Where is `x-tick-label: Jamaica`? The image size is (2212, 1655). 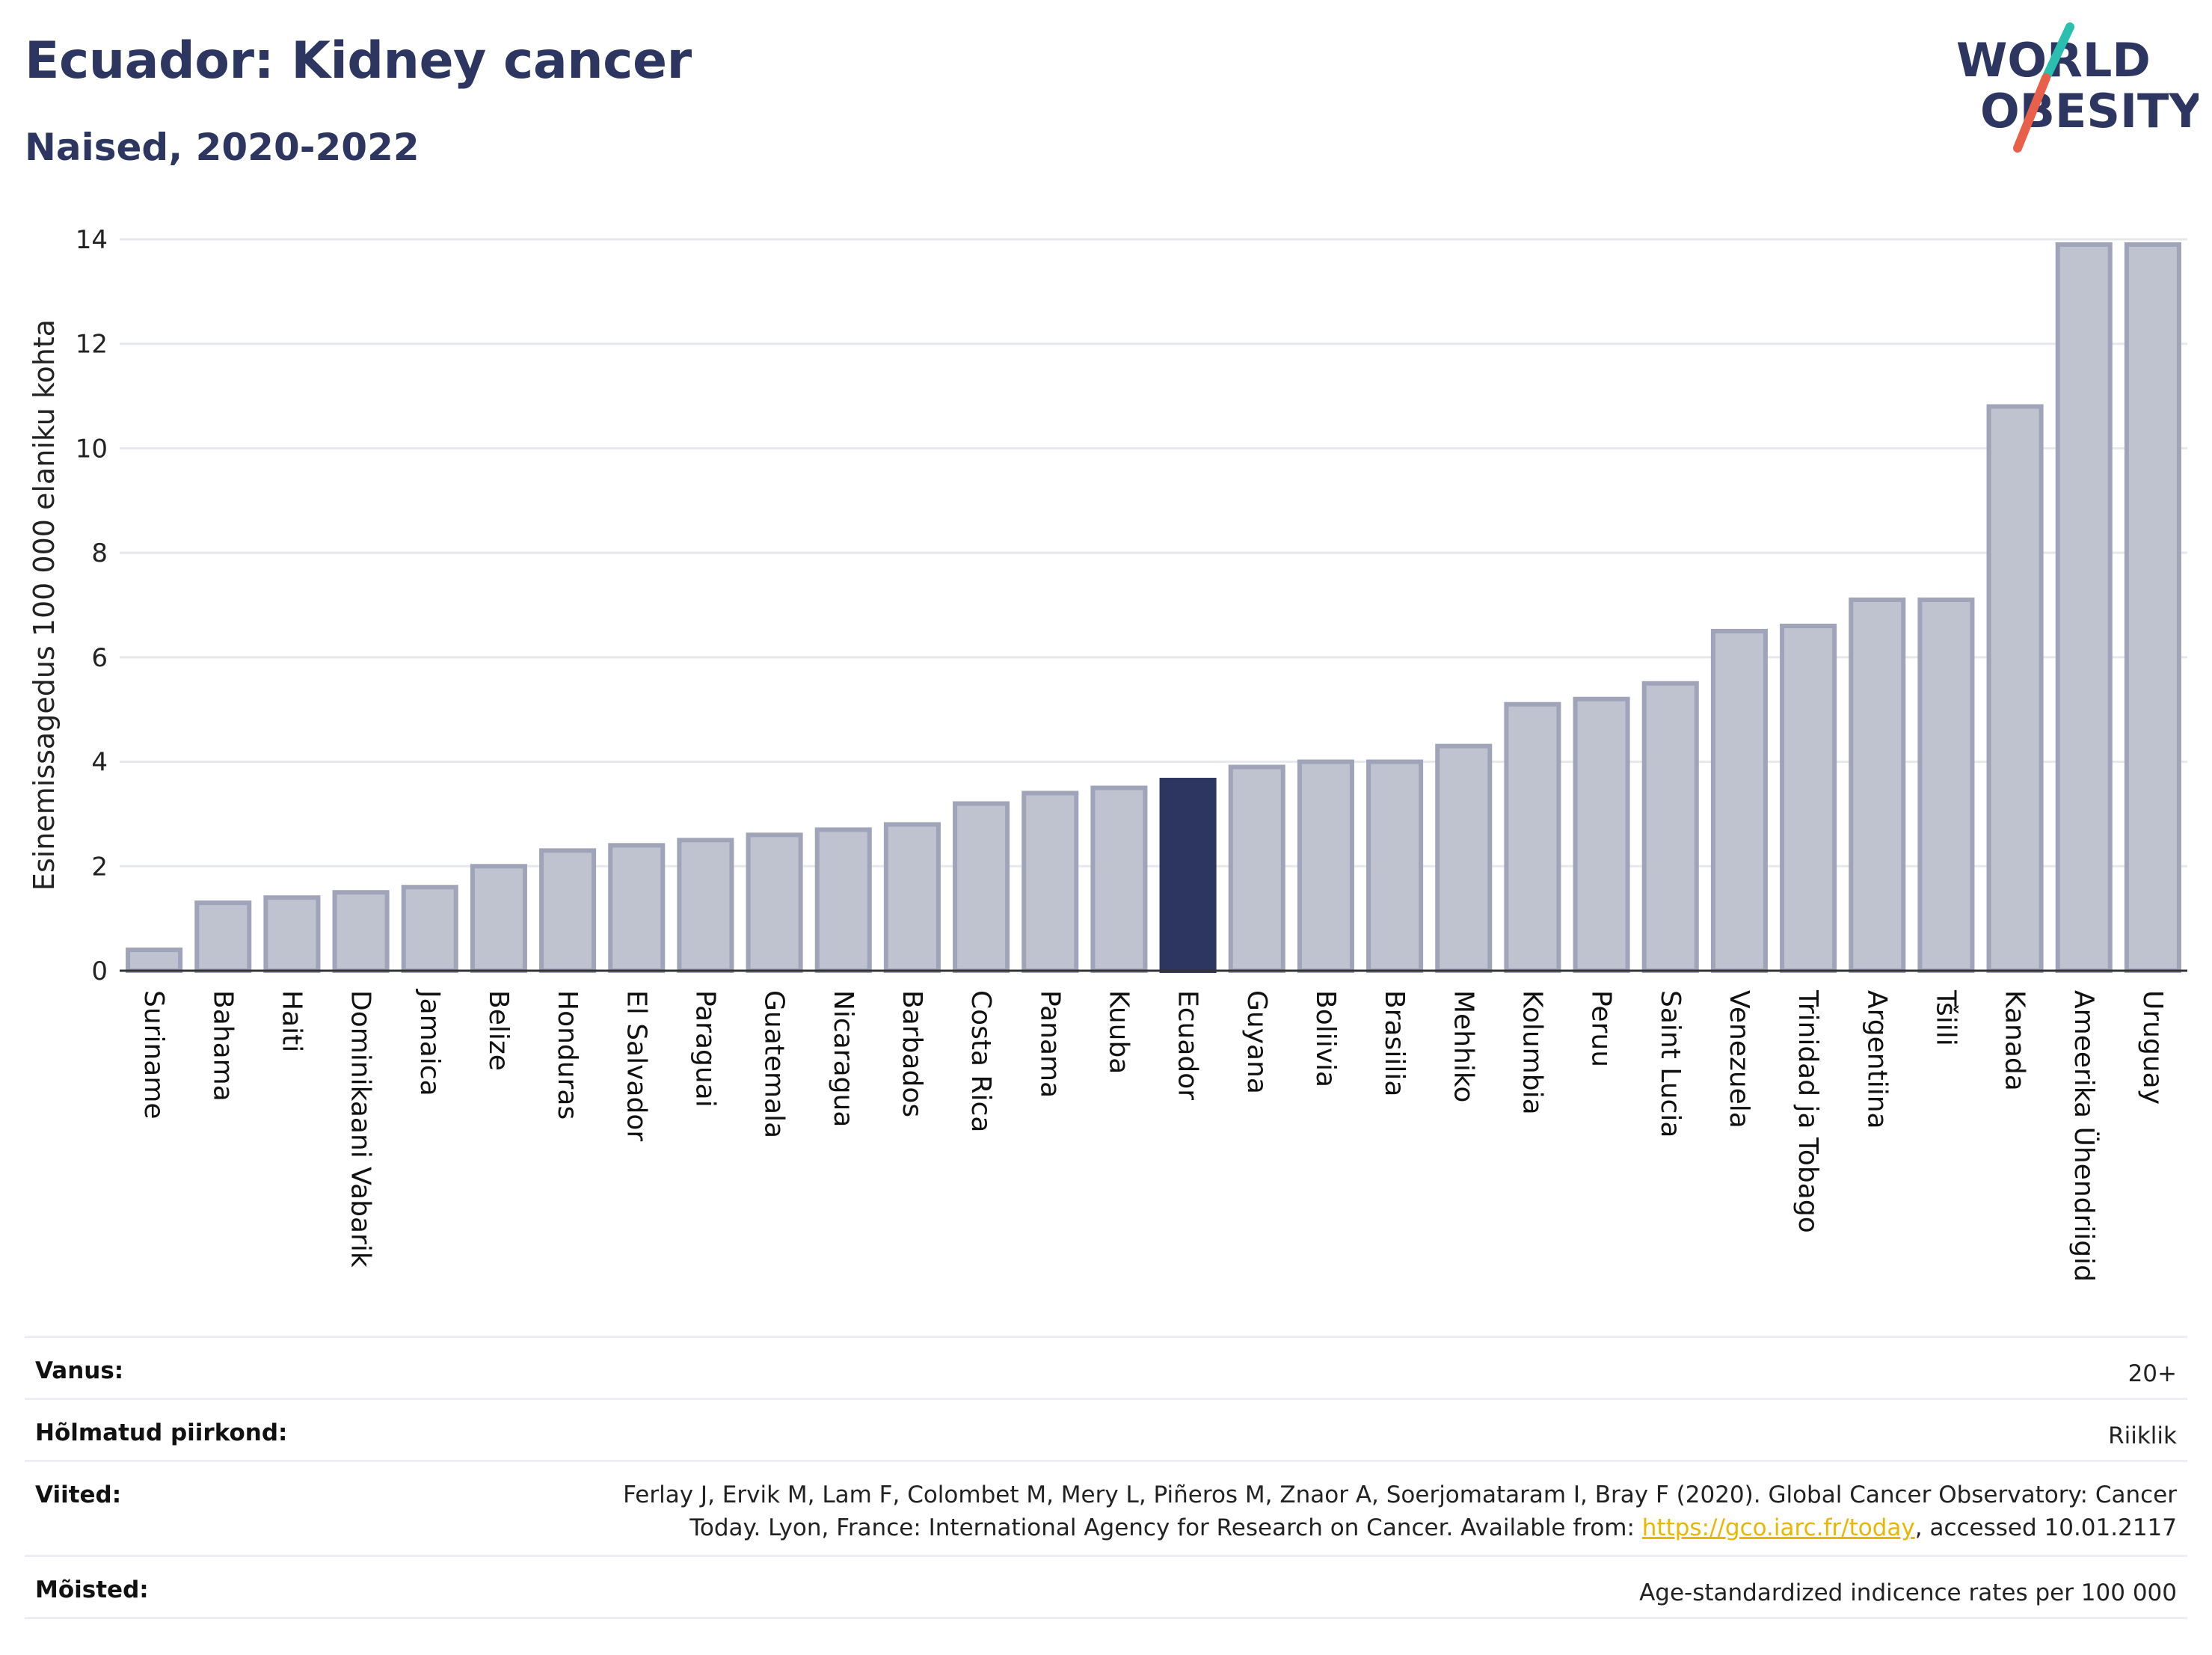
x-tick-label: Jamaica is located at coordinates (429, 1042).